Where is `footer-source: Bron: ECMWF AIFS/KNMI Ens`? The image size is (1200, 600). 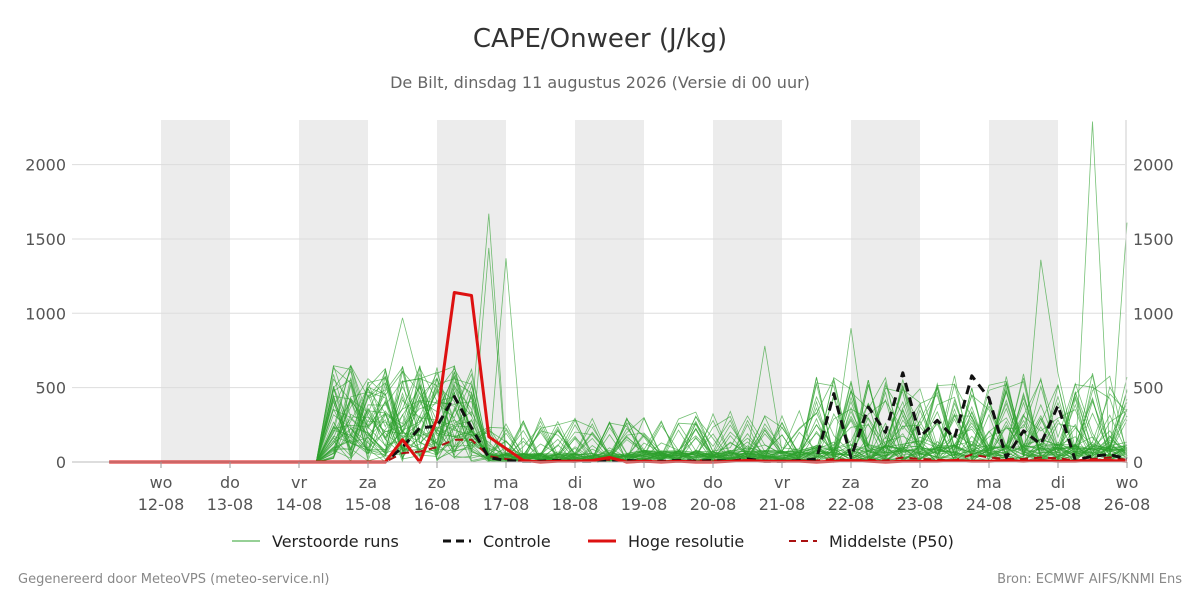 footer-source: Bron: ECMWF AIFS/KNMI Ens is located at coordinates (1089, 579).